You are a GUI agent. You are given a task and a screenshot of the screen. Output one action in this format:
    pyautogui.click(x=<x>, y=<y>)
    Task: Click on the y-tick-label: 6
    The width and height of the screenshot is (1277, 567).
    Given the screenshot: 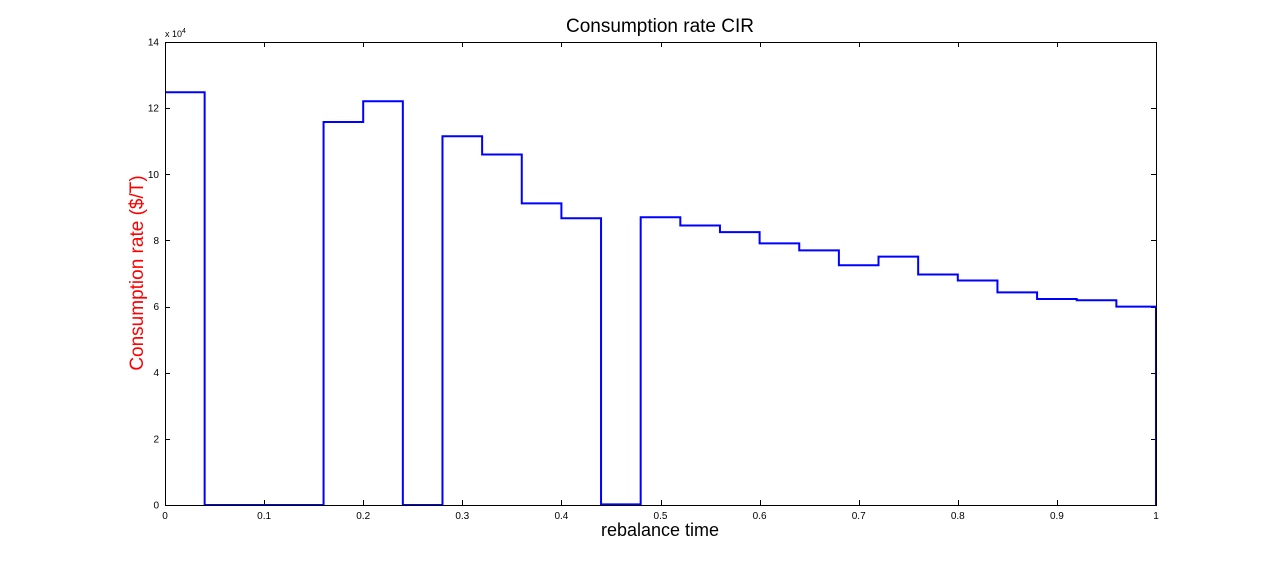 What is the action you would take?
    pyautogui.click(x=156, y=307)
    